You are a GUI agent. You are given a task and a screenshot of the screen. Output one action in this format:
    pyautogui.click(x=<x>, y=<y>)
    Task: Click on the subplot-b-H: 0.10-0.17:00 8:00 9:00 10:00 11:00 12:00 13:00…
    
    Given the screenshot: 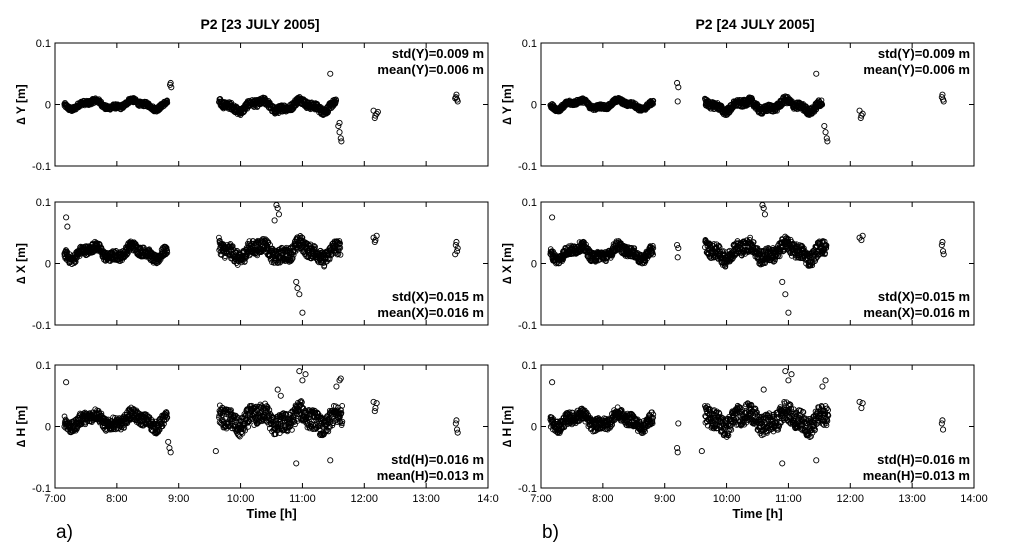 What is the action you would take?
    pyautogui.click(x=744, y=440)
    